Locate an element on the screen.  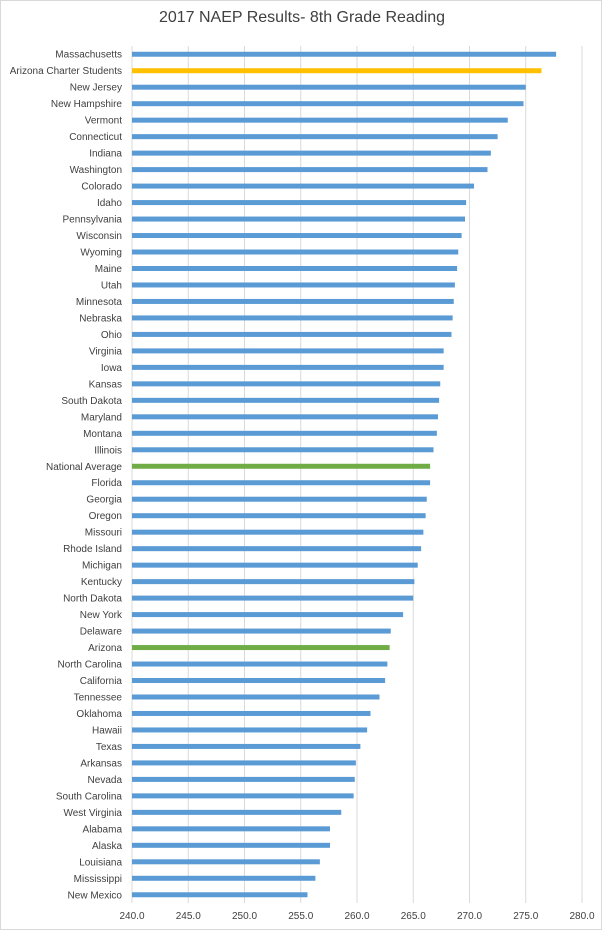
category-label: New Jersey is located at coordinates (96, 88).